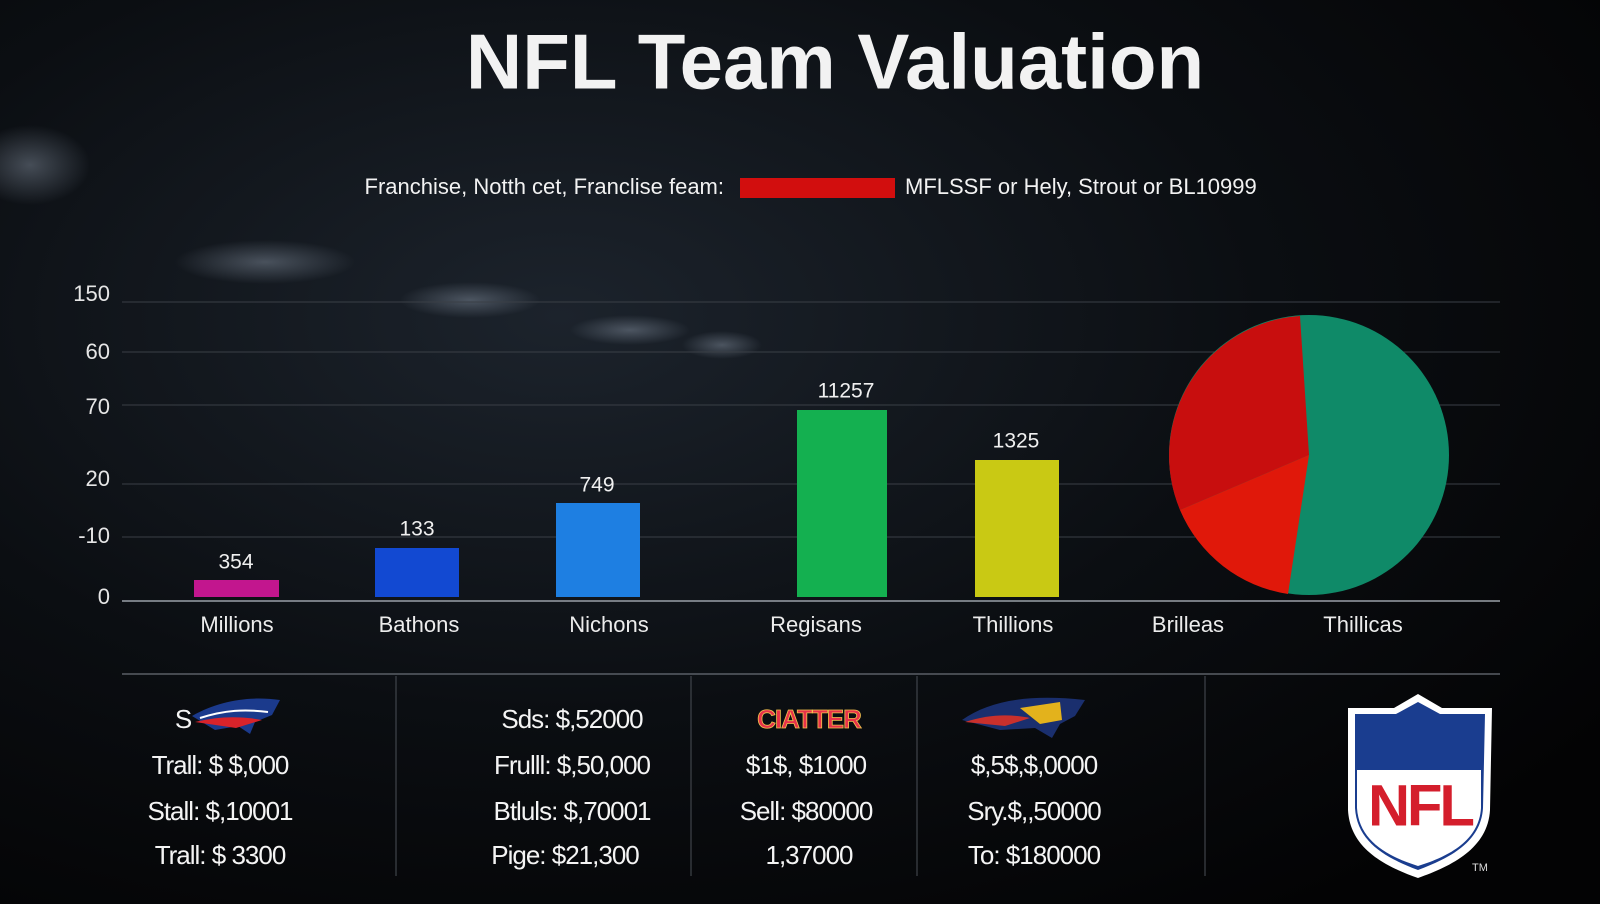 This screenshot has width=1600, height=904. I want to click on table-cell: Stall: $,10001, so click(220, 811).